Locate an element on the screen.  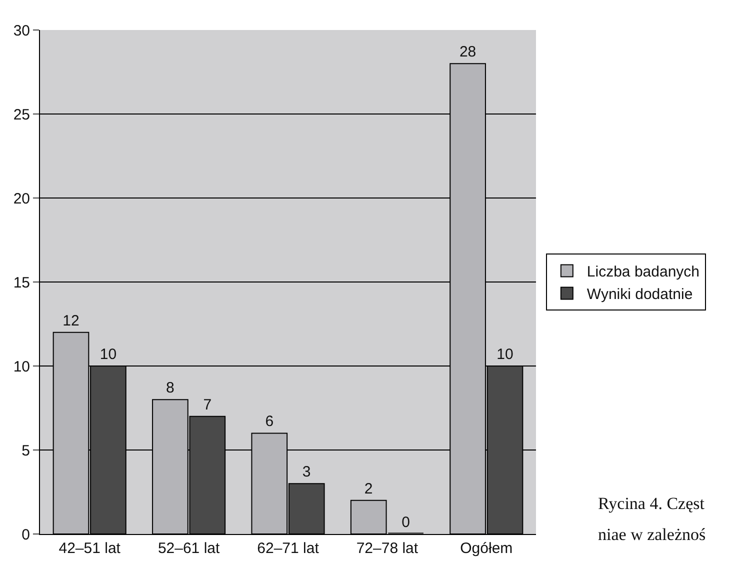
y-tick-label: 0 is located at coordinates (26, 535).